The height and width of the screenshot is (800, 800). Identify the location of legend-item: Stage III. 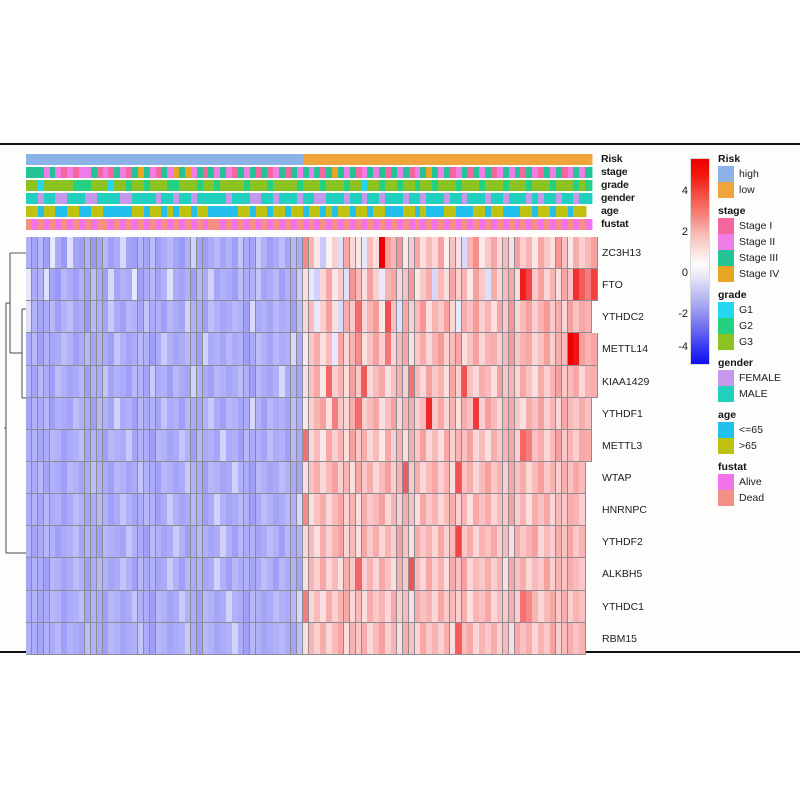
(759, 258).